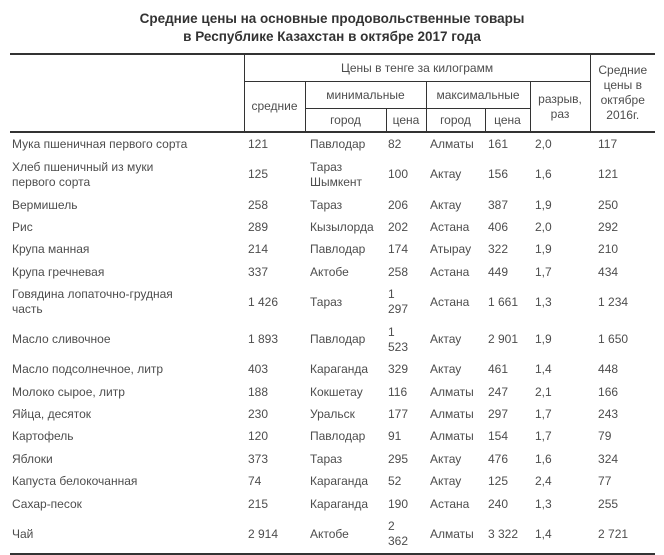 Image resolution: width=664 pixels, height=555 pixels. What do you see at coordinates (45, 204) in the screenshot?
I see `product-name-cell: Вермишель` at bounding box center [45, 204].